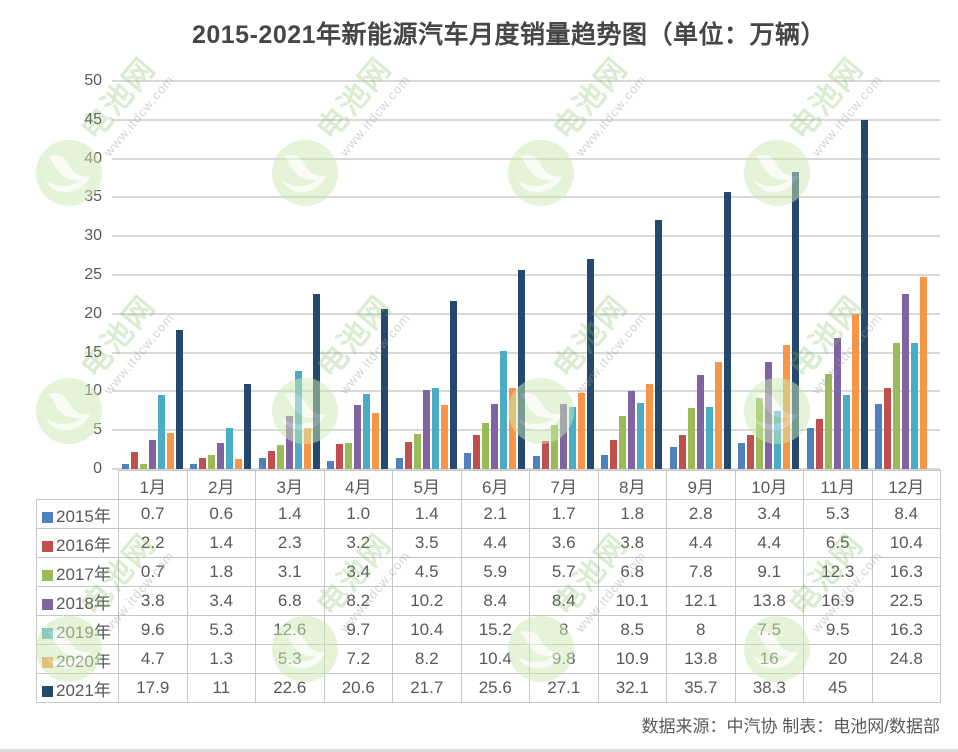 Image resolution: width=958 pixels, height=752 pixels. I want to click on bar-2017年-12月, so click(897, 405).